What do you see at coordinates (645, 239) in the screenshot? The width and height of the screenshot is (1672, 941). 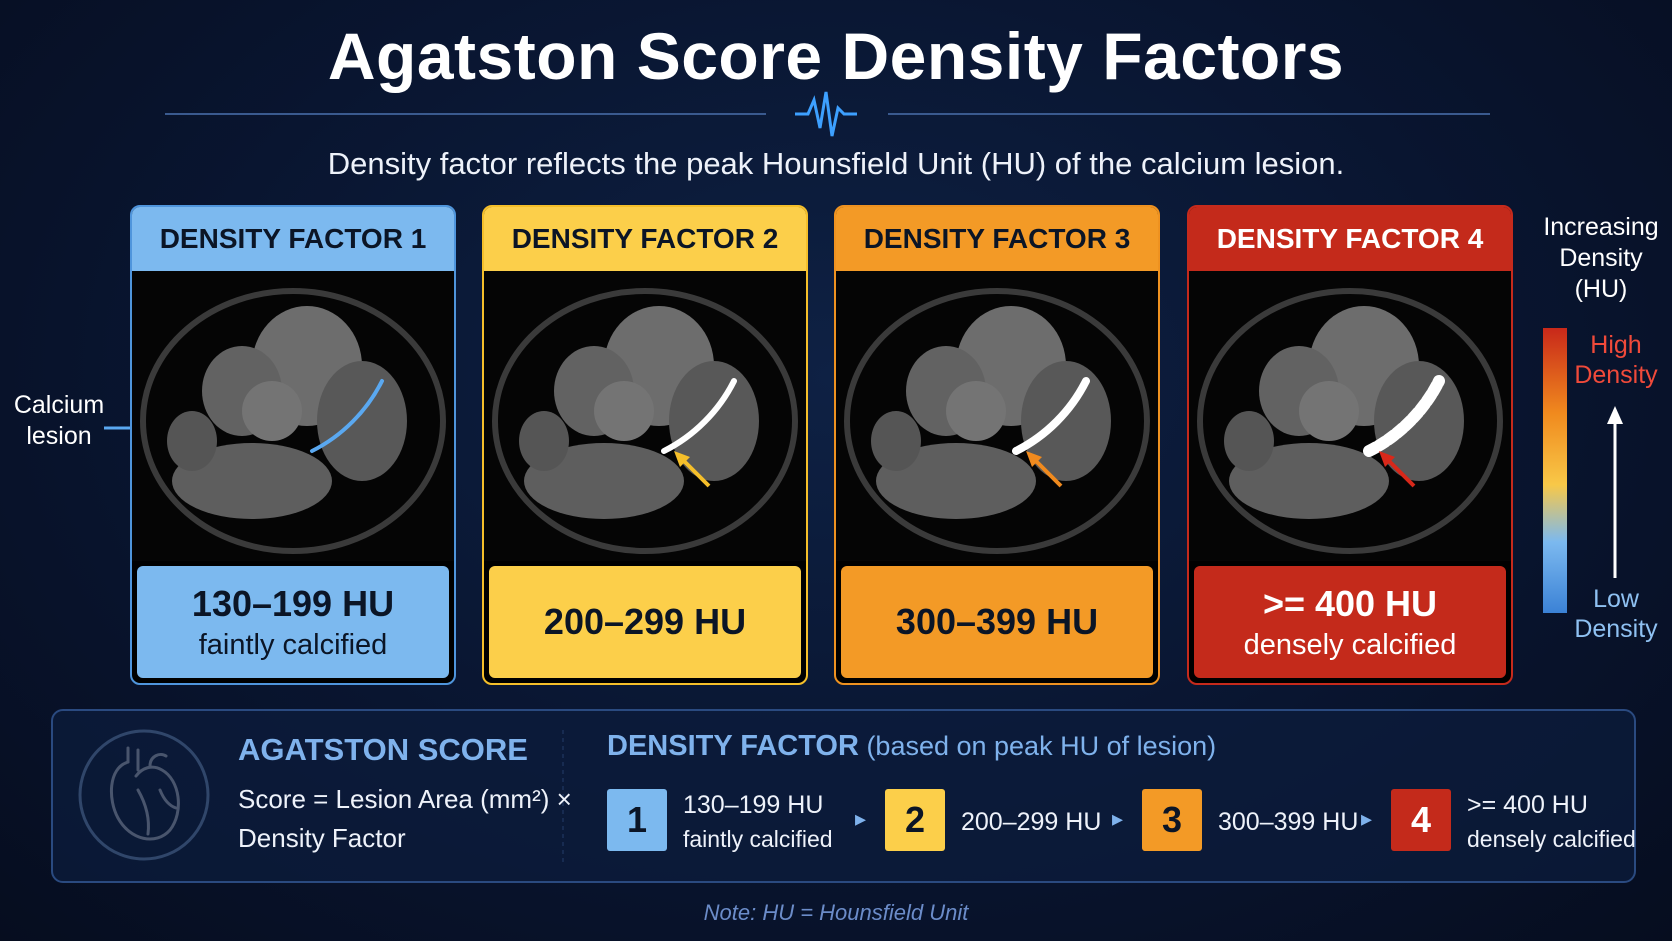 I see `panel-header: DENSITY FACTOR 2` at bounding box center [645, 239].